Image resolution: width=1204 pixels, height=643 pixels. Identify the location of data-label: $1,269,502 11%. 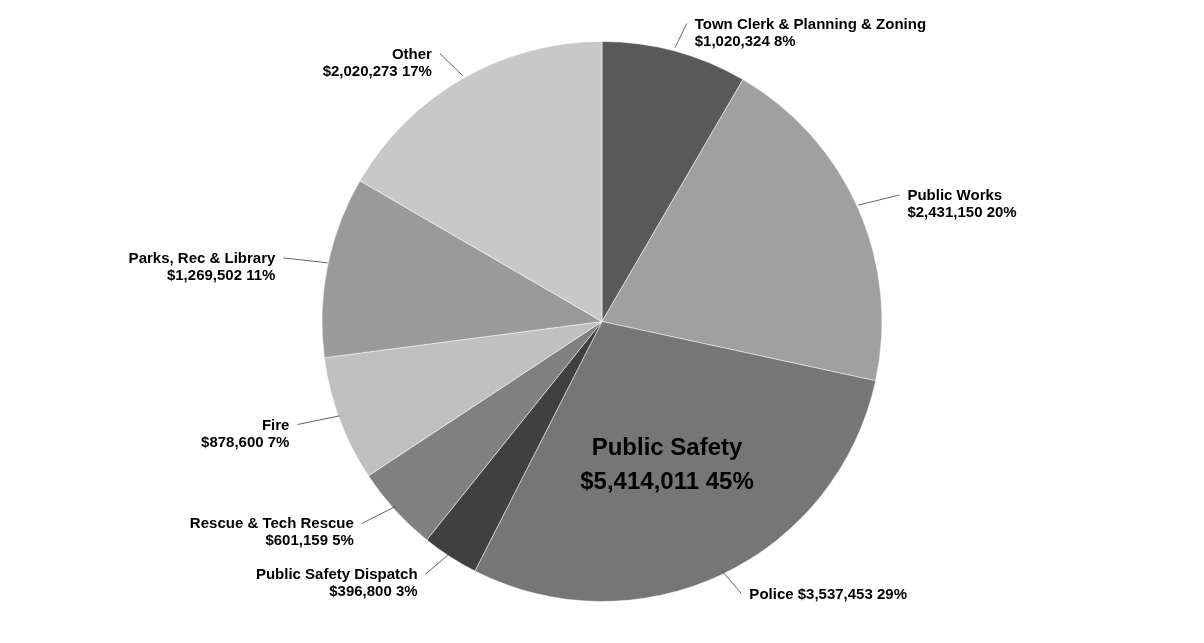
(221, 274).